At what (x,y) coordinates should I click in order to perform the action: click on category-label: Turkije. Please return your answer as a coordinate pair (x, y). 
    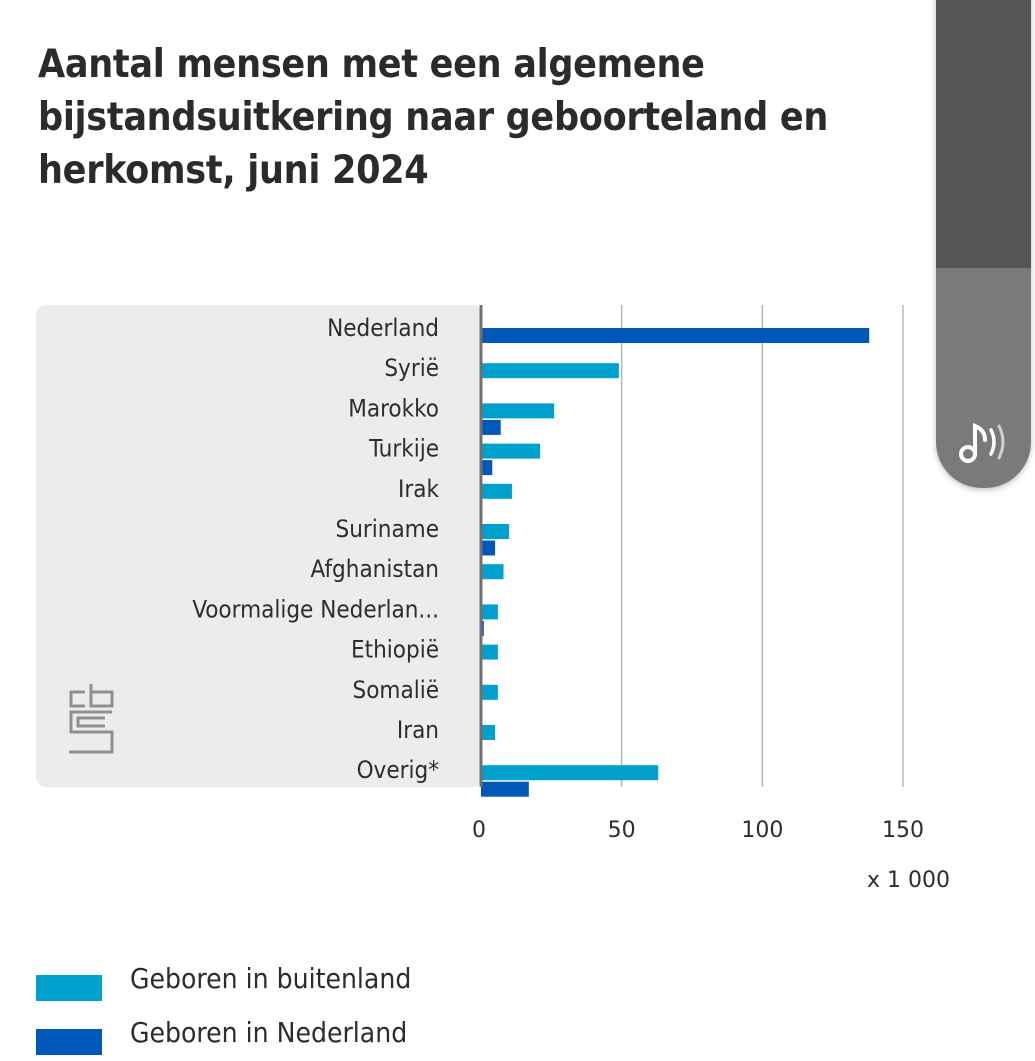
    Looking at the image, I should click on (403, 449).